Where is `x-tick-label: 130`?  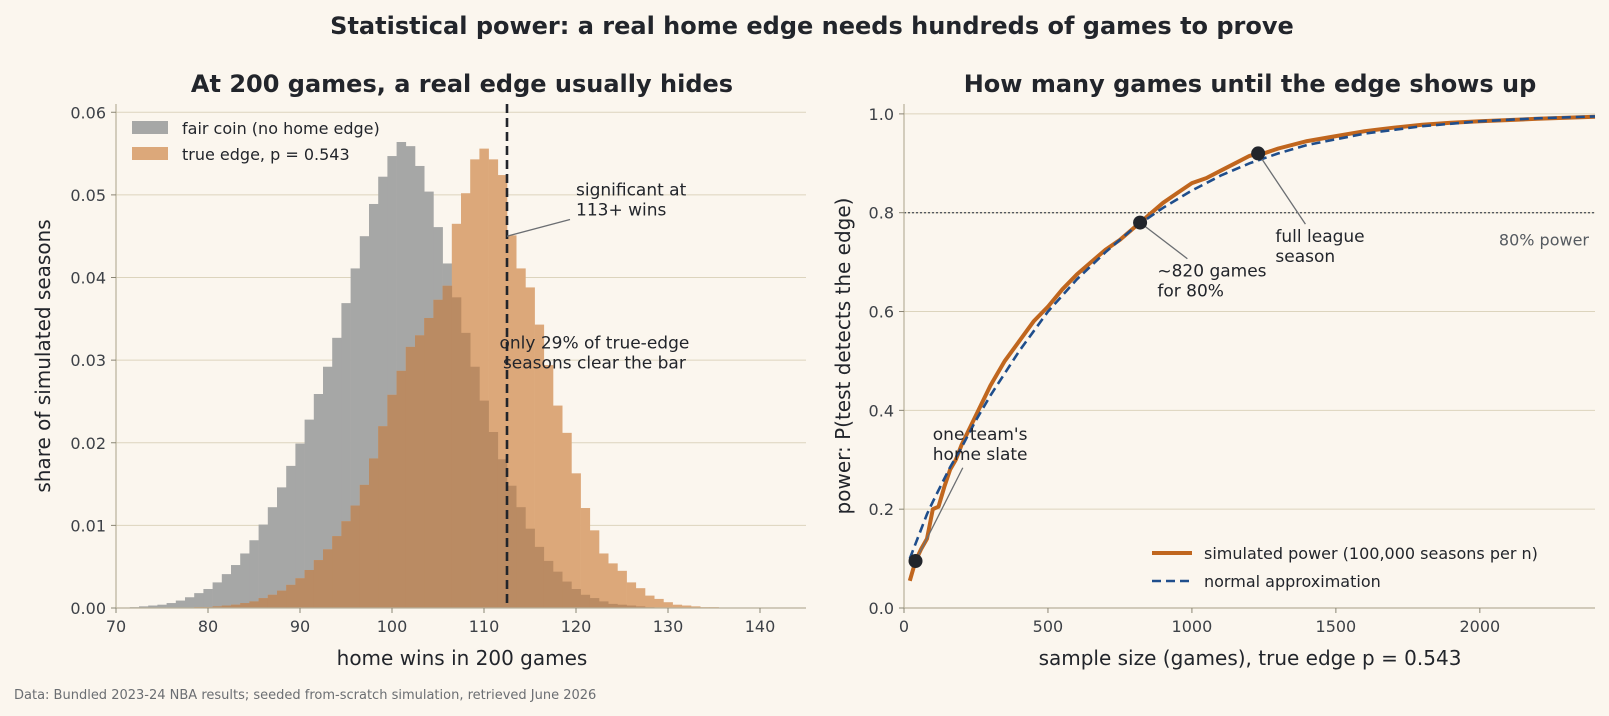
x-tick-label: 130 is located at coordinates (668, 626).